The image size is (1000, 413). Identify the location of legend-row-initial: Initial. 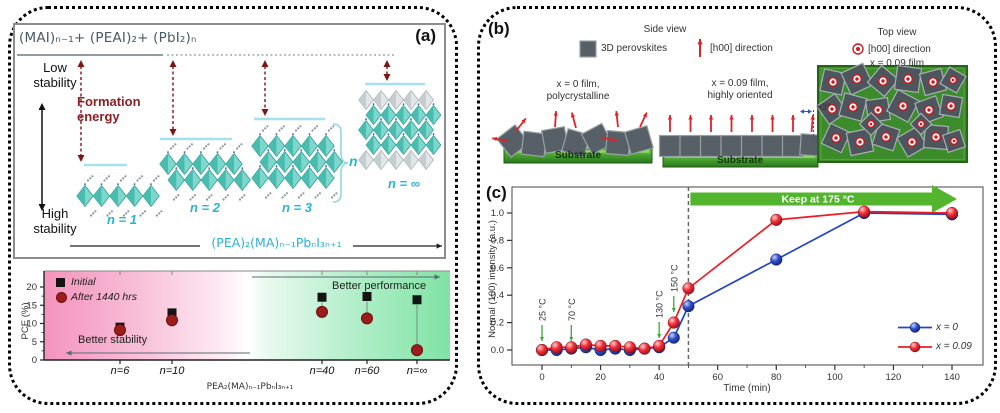
(96, 282).